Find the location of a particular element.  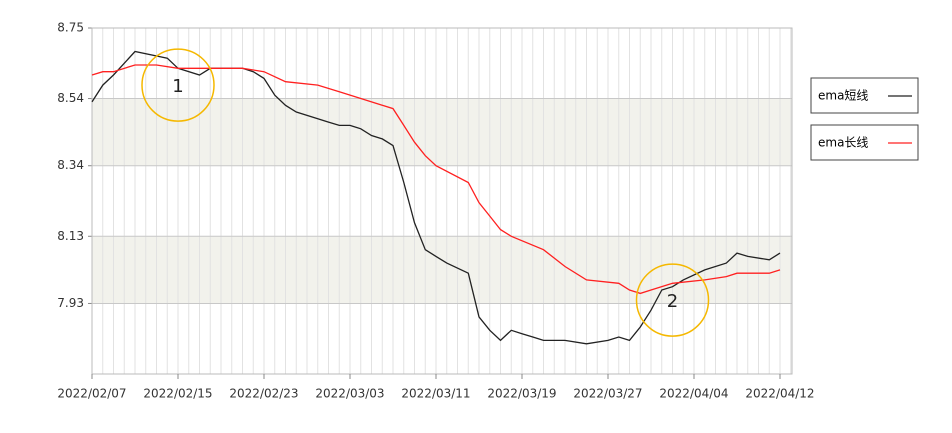

legend-item: ema长线 is located at coordinates (864, 142).